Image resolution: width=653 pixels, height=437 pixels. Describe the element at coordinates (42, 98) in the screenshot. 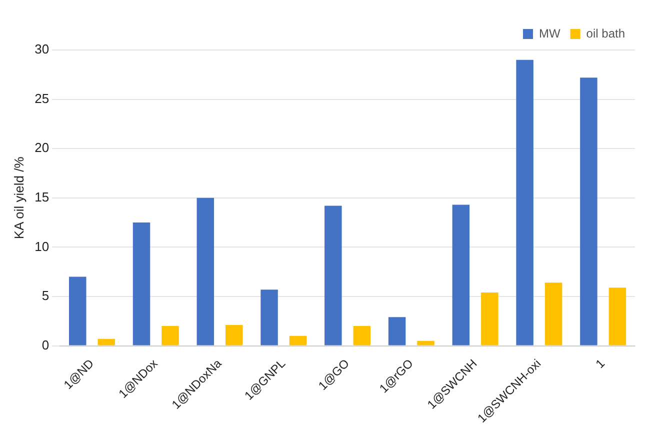

I see `y-tick-label: 25` at that location.